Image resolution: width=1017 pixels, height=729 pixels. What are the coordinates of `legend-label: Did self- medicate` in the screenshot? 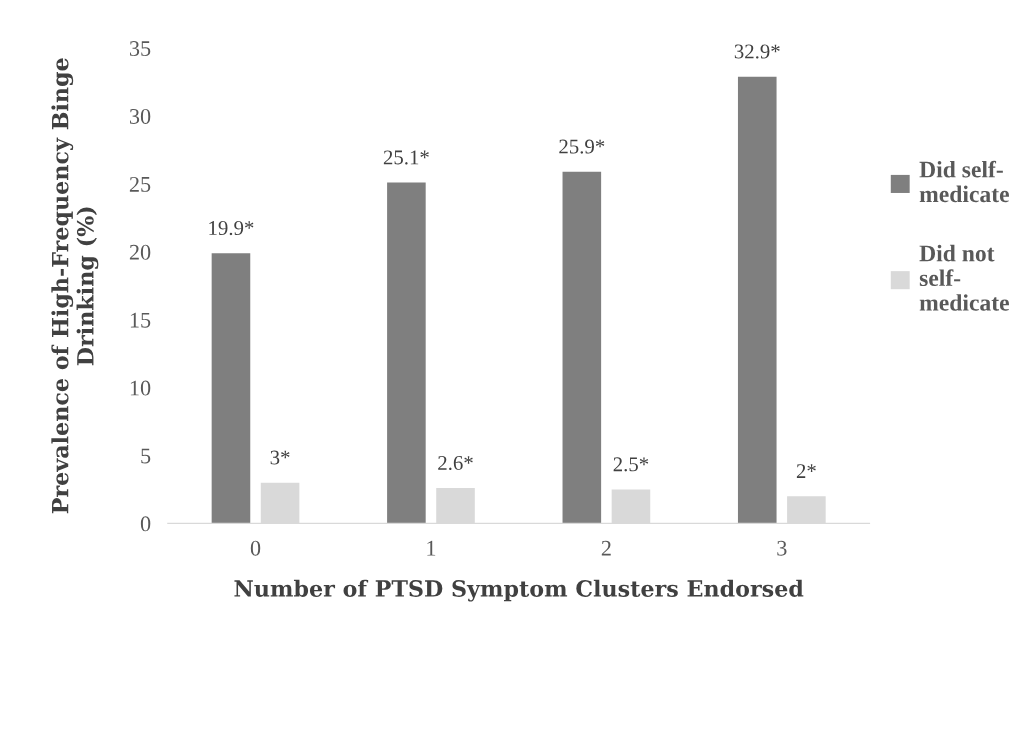 It's located at (964, 181).